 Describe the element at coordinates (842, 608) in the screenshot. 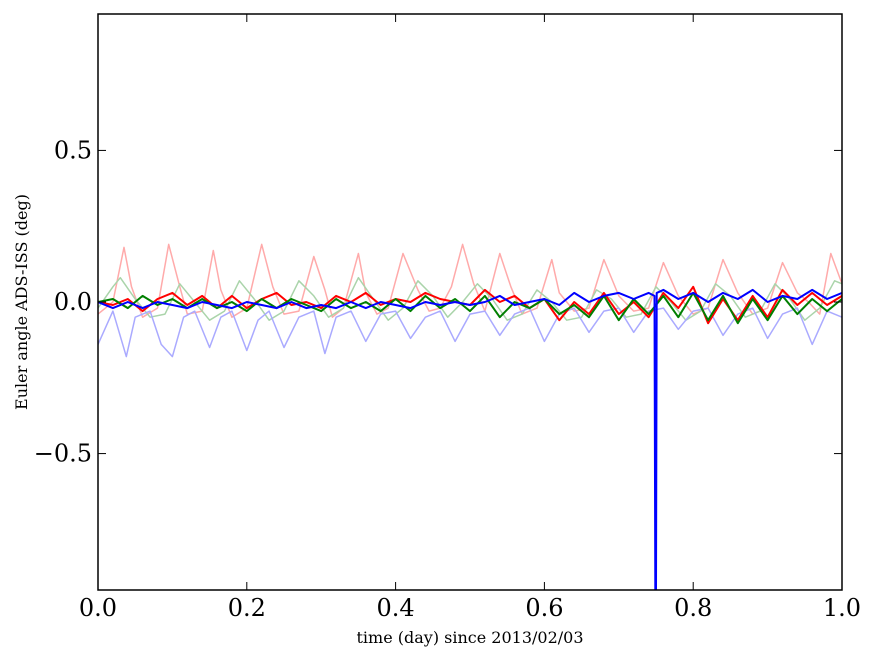

I see `x-tick-label: 1.0` at that location.